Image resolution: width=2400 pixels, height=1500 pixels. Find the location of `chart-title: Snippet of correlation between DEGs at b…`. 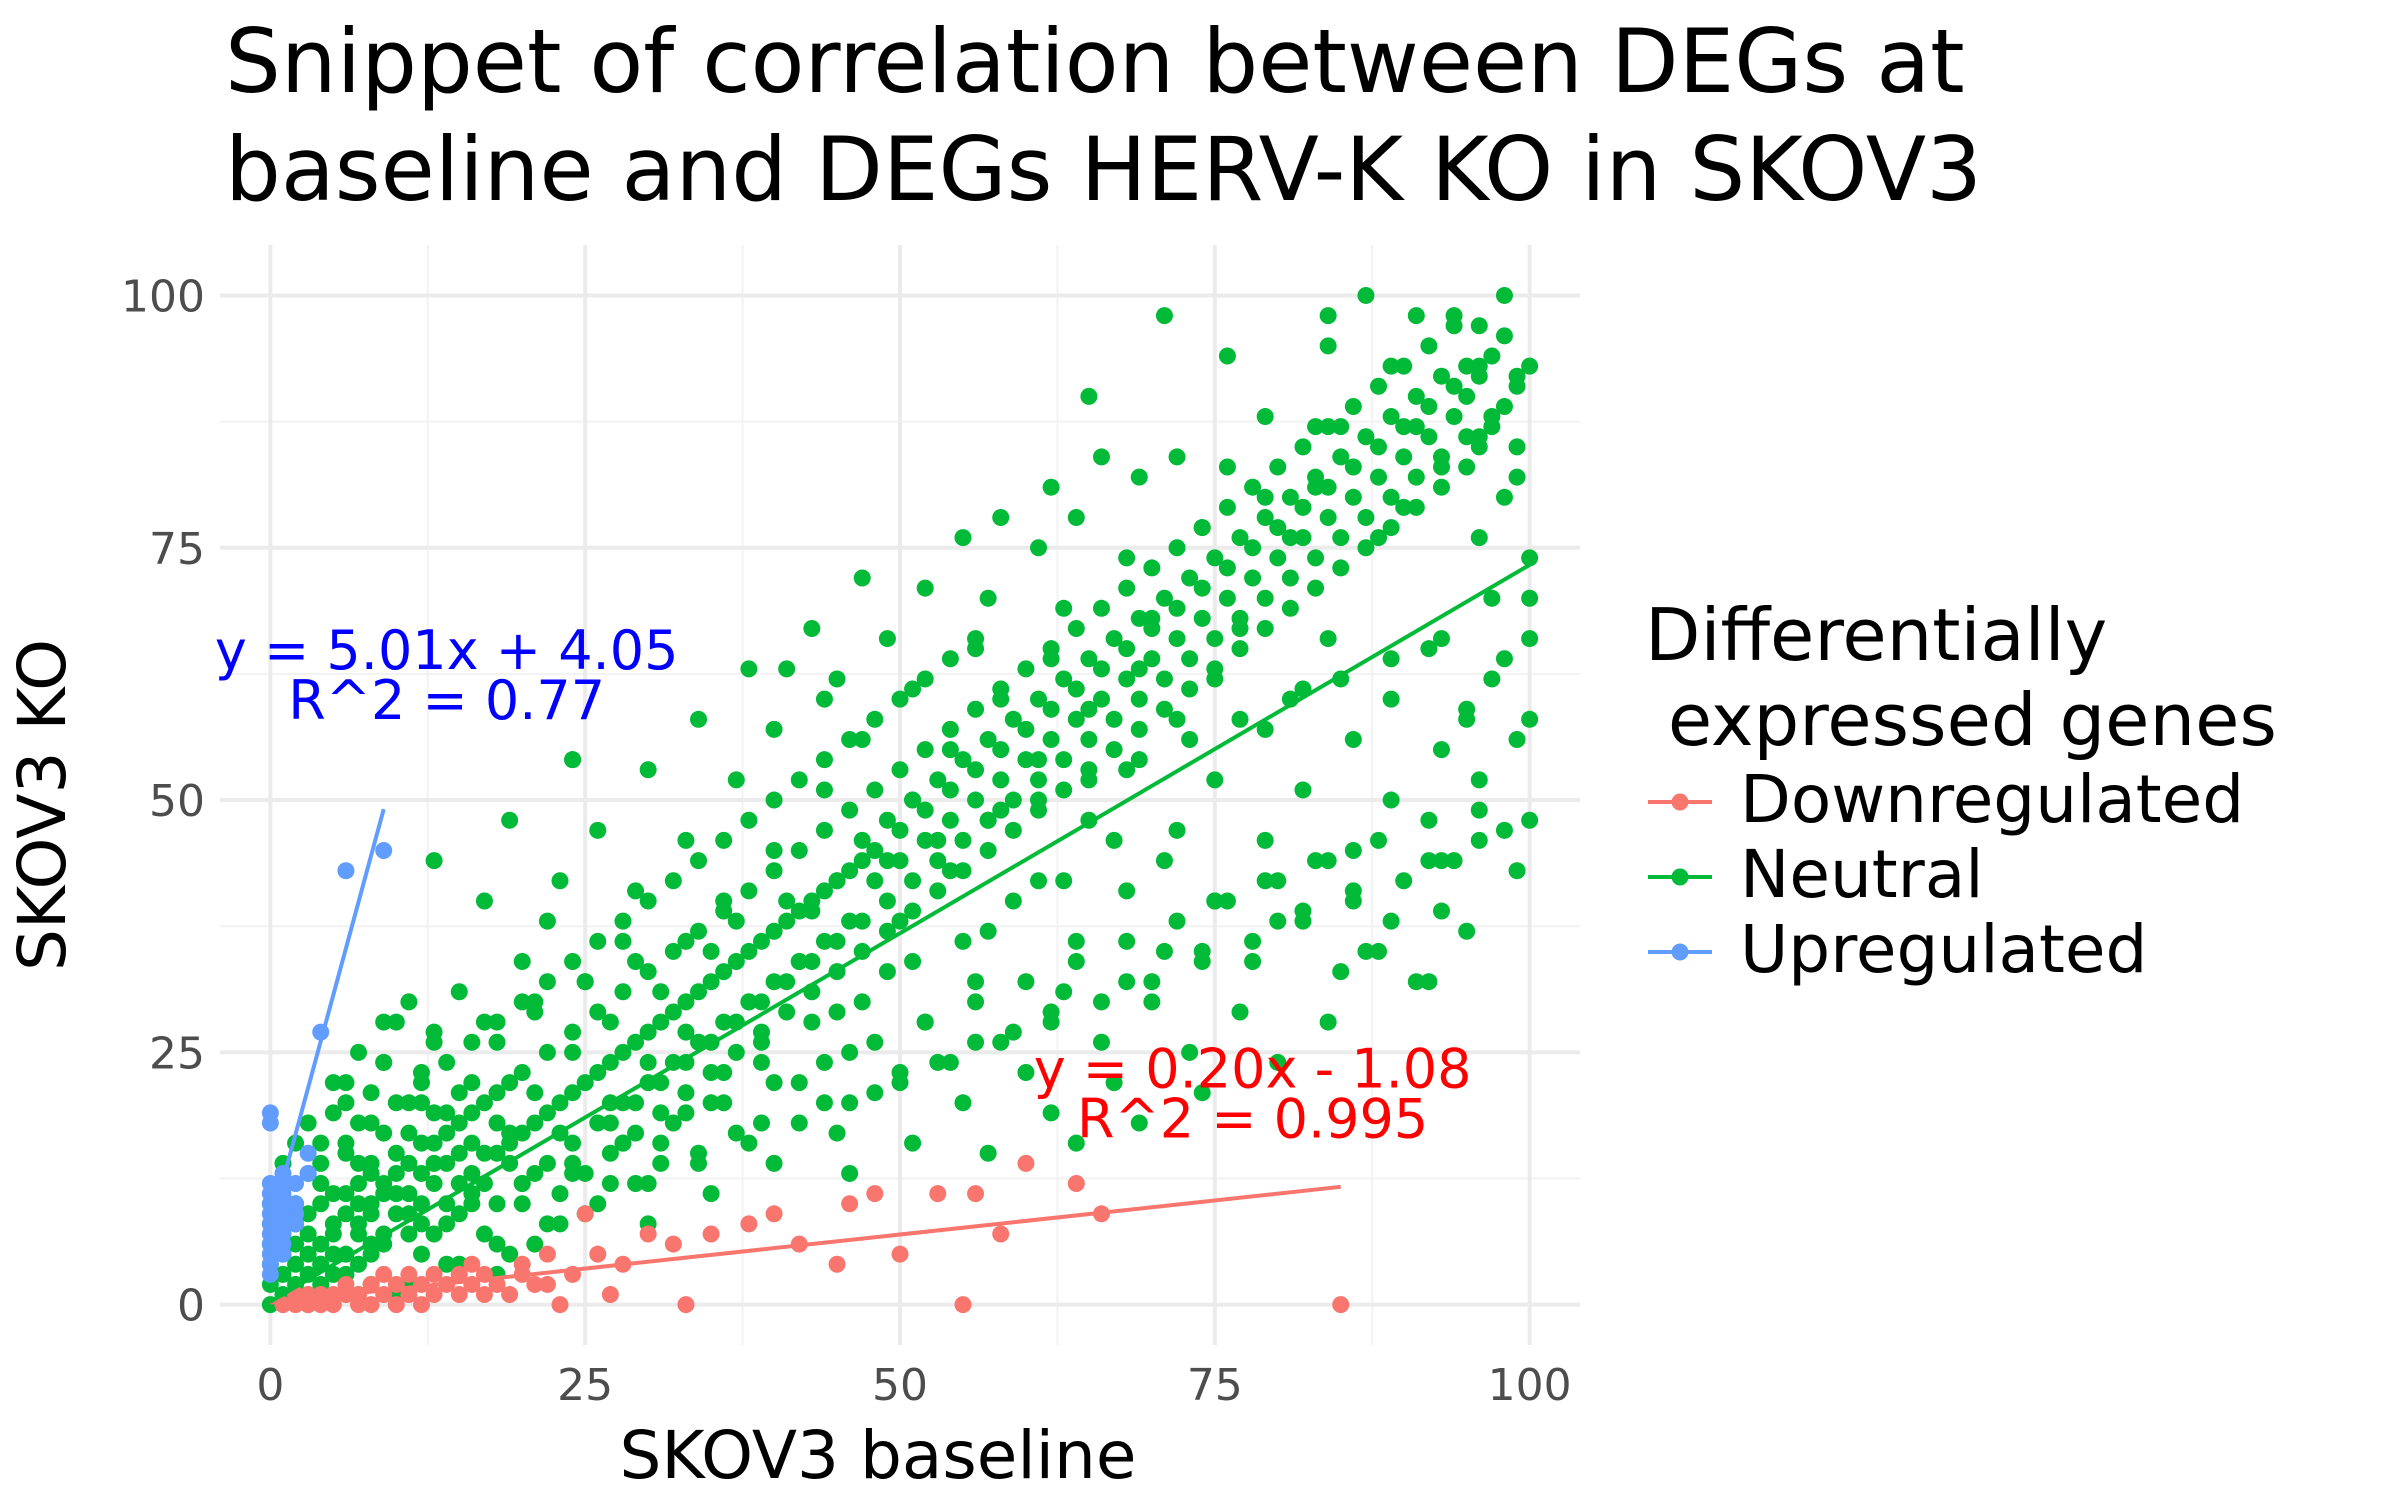

chart-title: Snippet of correlation between DEGs at b… is located at coordinates (1109, 115).